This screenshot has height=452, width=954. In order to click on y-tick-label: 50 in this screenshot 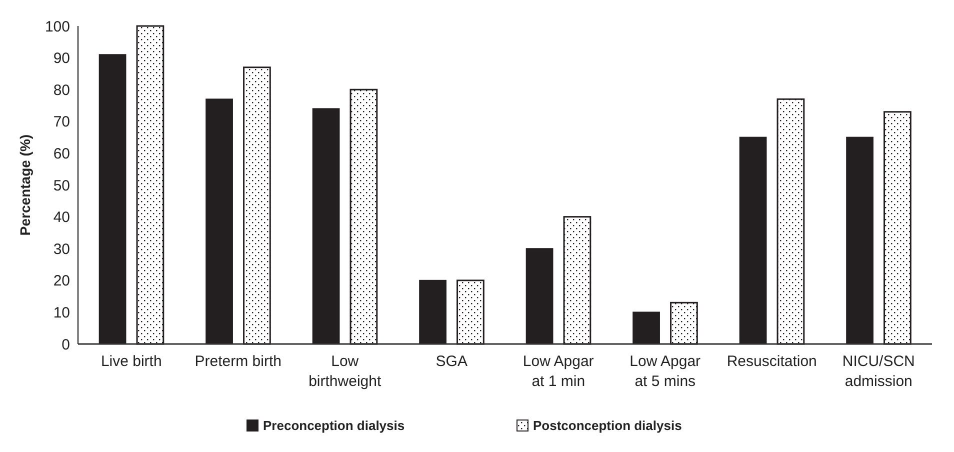, I will do `click(61, 185)`.